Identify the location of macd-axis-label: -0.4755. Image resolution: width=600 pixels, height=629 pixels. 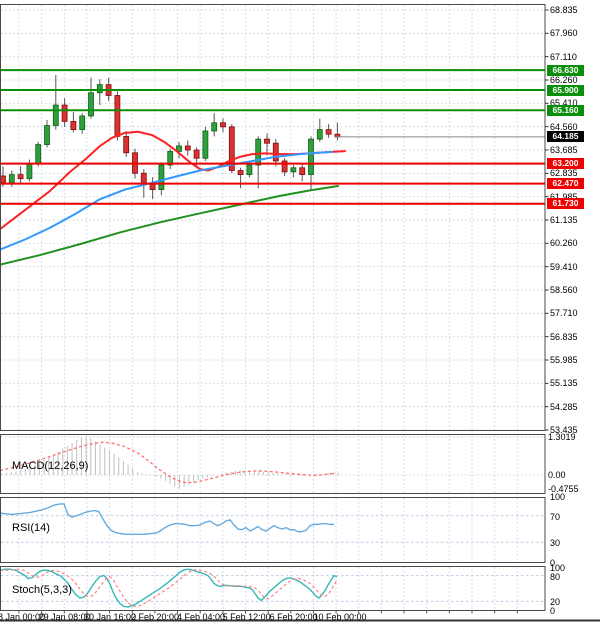
(563, 488).